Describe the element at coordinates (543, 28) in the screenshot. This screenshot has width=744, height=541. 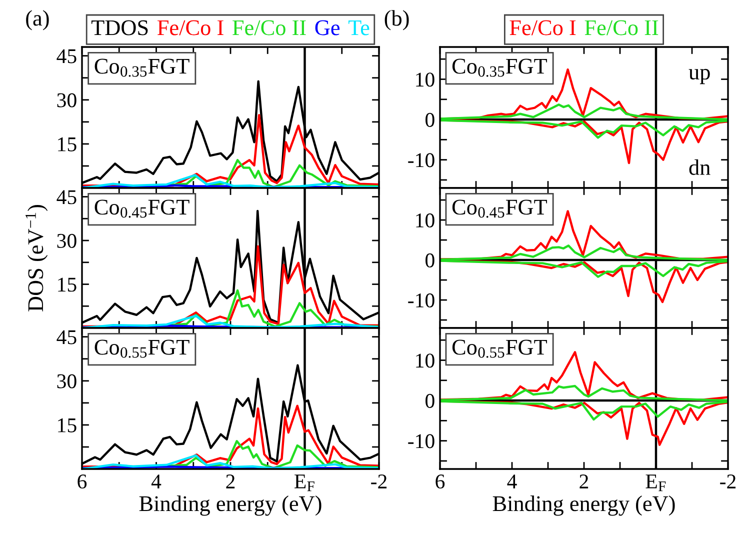
I see `series-label: Fe/Co I` at that location.